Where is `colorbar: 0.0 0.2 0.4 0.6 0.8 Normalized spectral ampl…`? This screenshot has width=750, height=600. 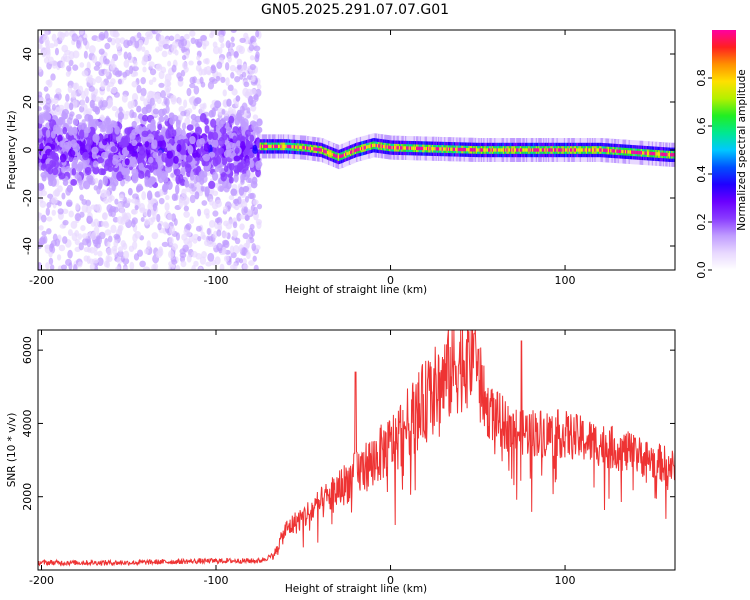
colorbar: 0.0 0.2 0.4 0.6 0.8 Normalized spectral ampl… is located at coordinates (721, 154).